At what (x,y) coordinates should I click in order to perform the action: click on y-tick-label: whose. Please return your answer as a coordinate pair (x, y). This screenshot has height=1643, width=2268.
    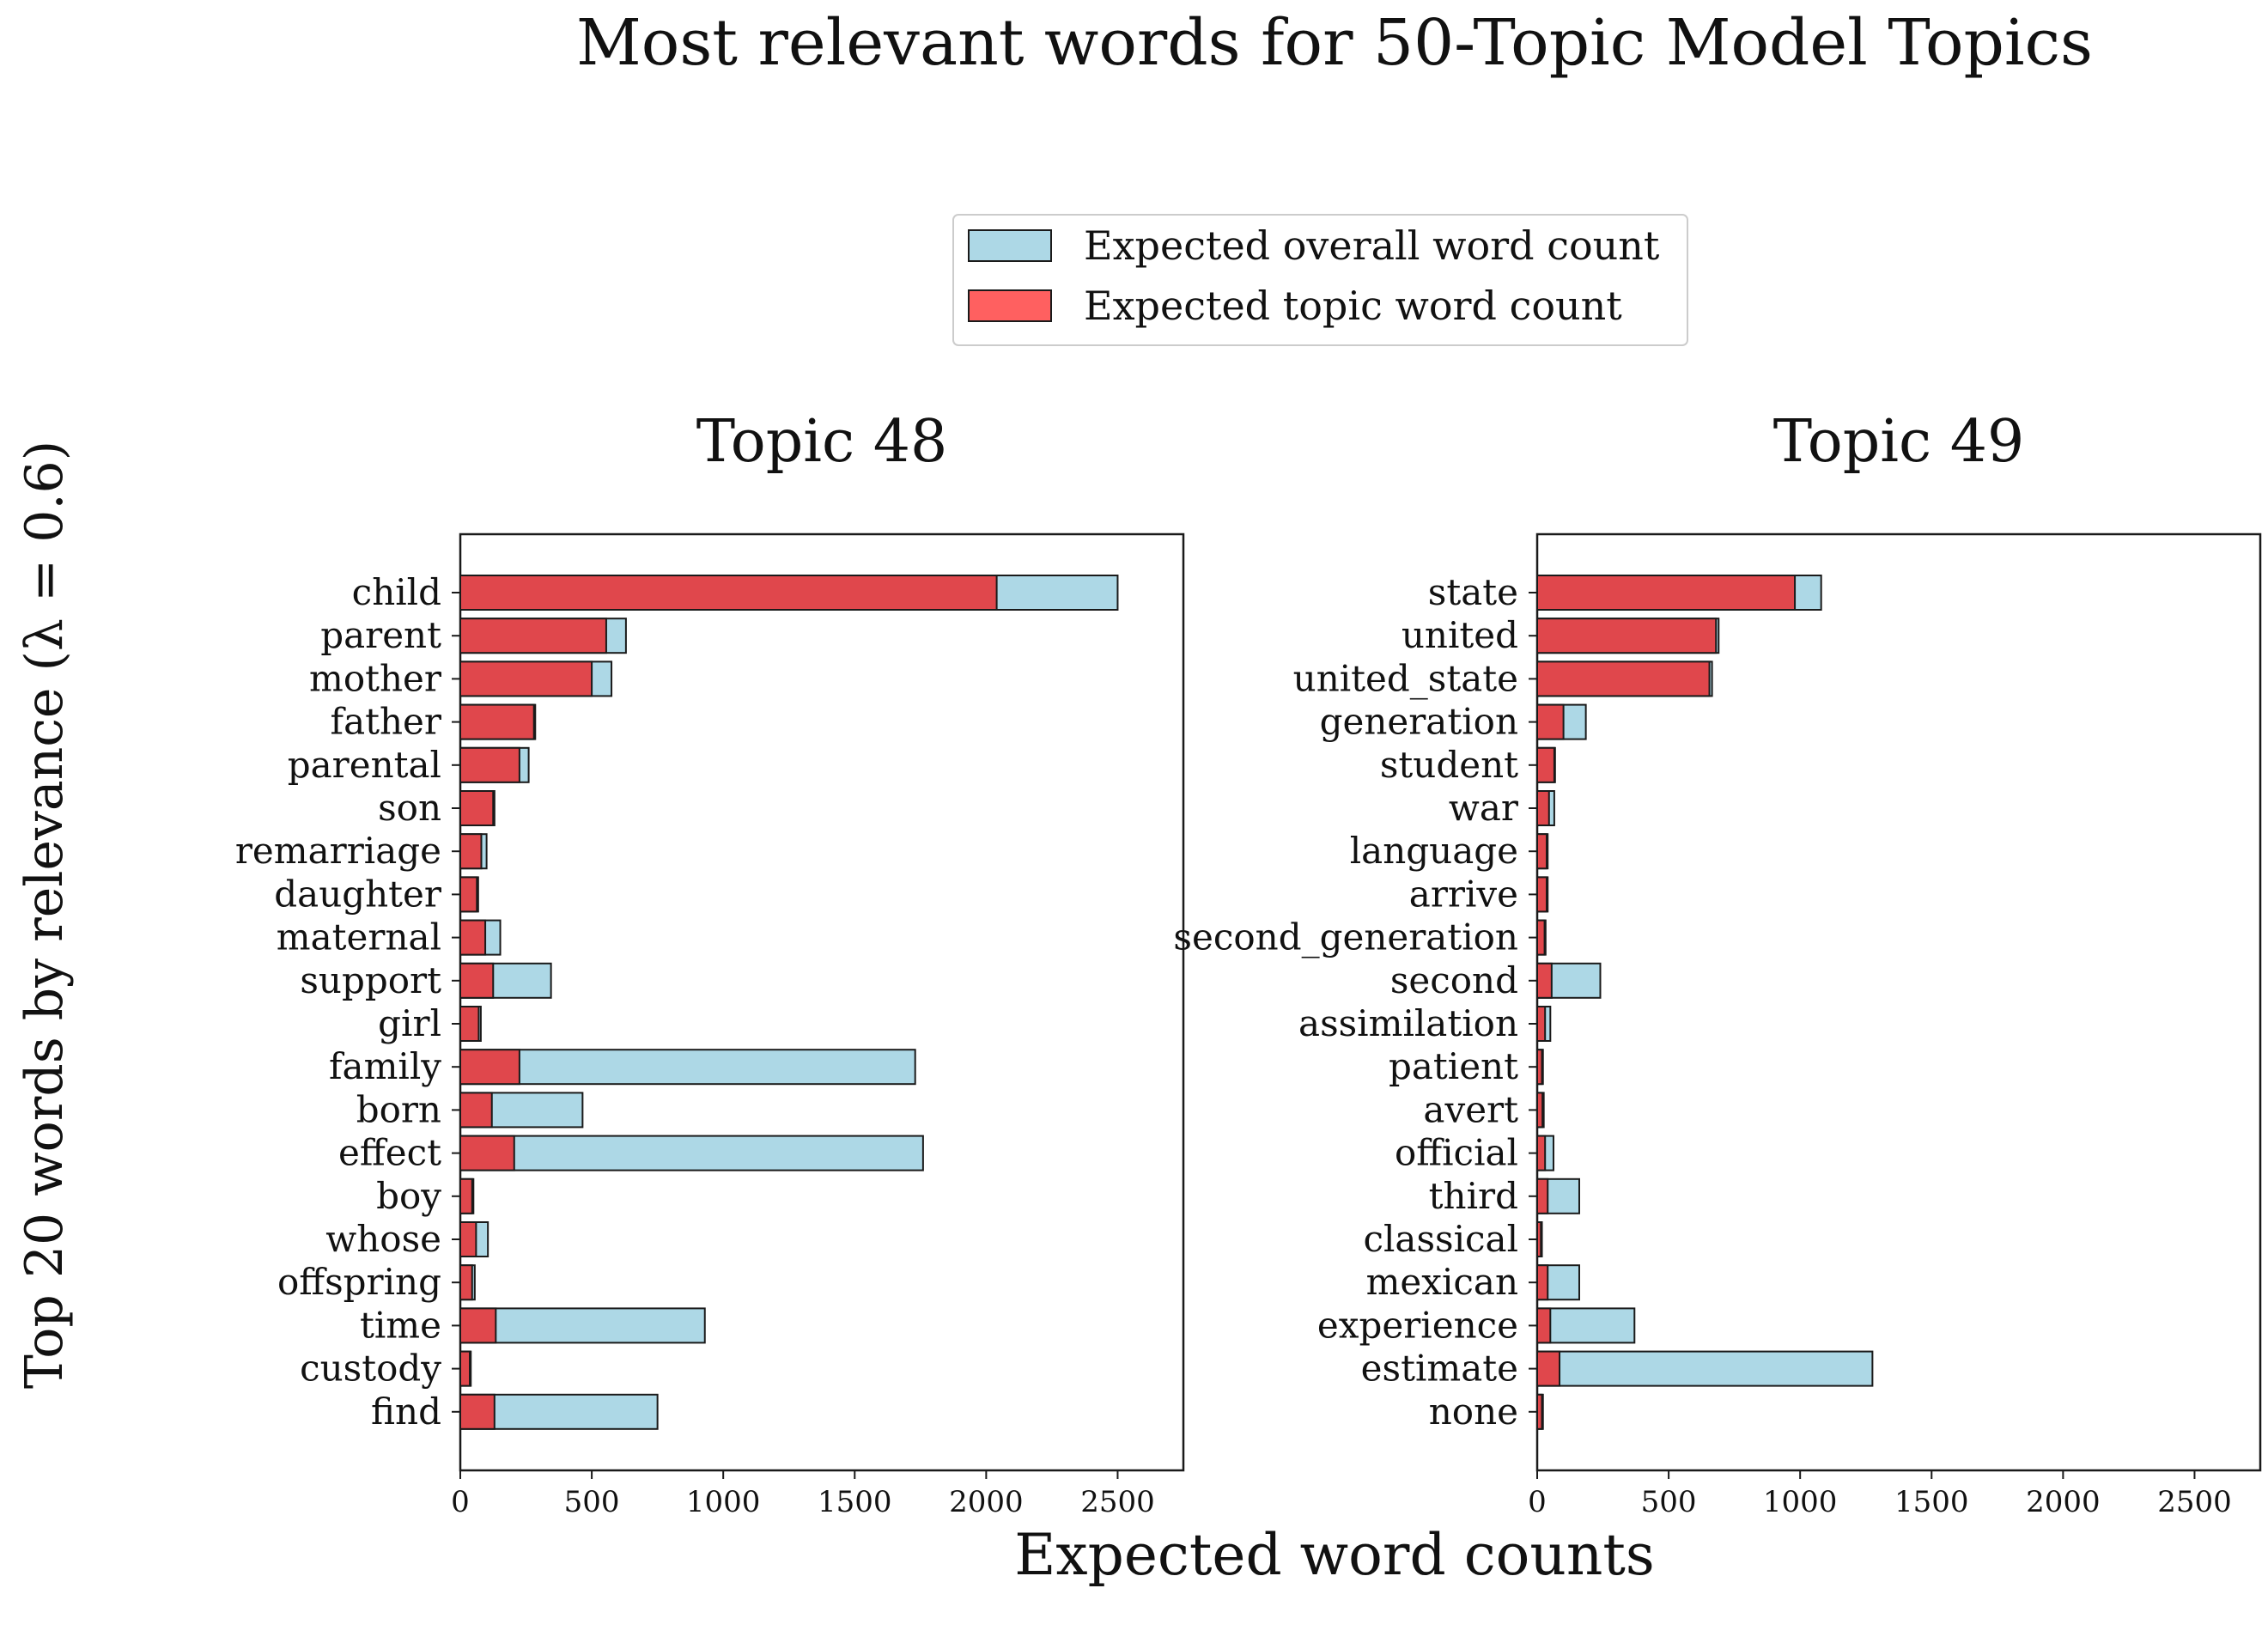
    Looking at the image, I should click on (383, 1239).